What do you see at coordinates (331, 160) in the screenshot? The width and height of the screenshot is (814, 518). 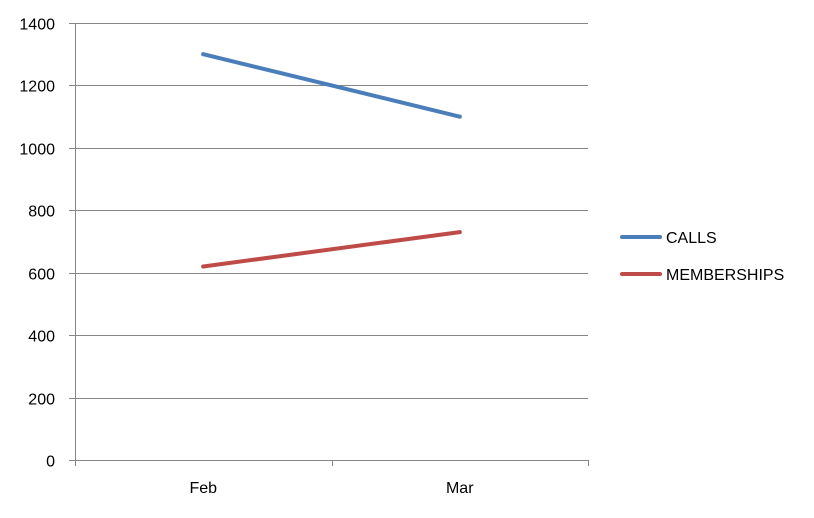 I see `series-lines` at bounding box center [331, 160].